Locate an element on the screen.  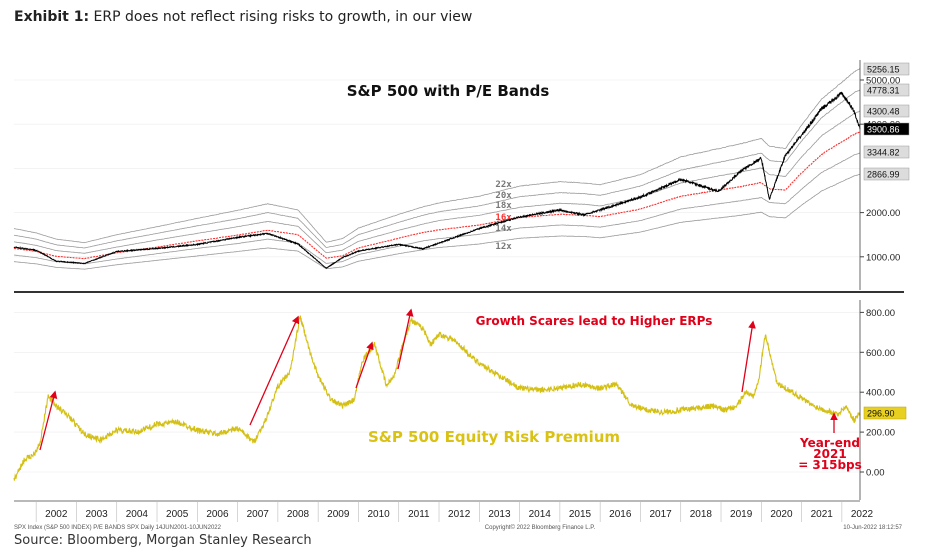
x-tick-label: 2006 is located at coordinates (217, 514).